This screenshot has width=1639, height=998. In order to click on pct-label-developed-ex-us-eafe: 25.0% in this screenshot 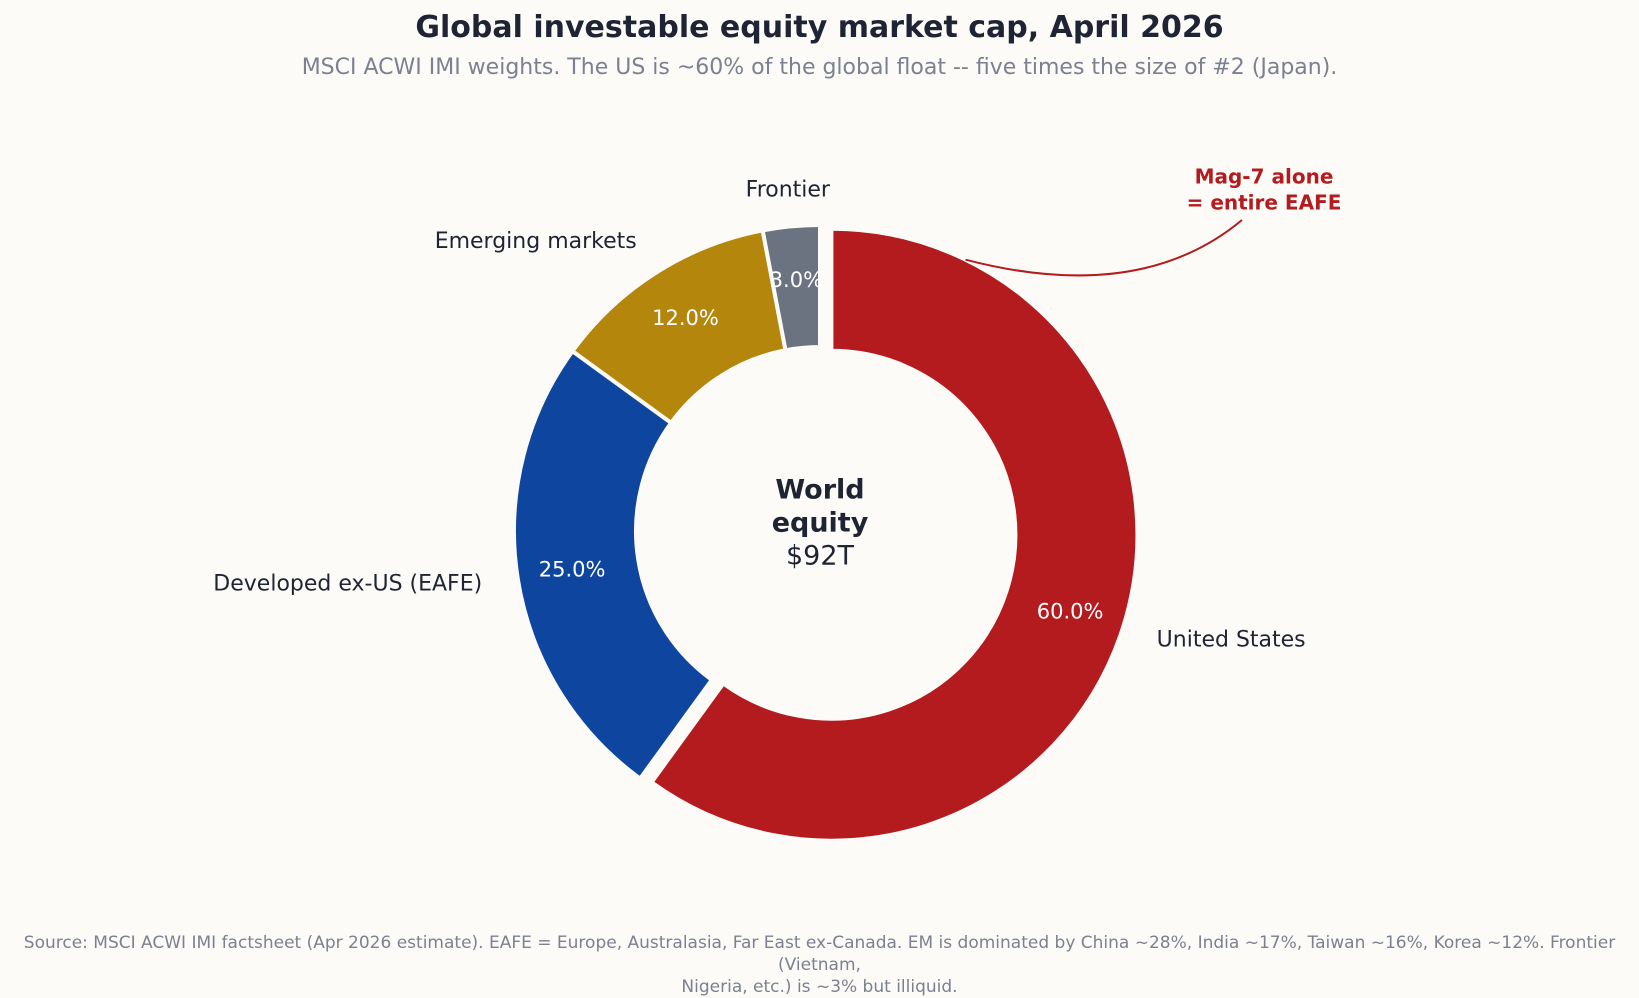, I will do `click(572, 569)`.